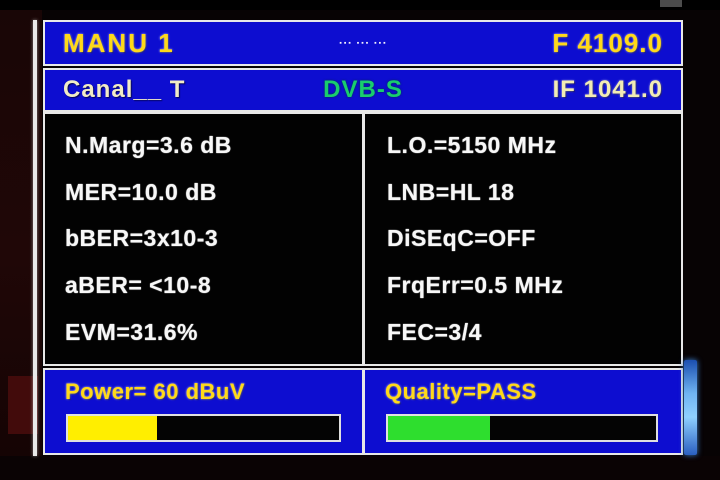  Describe the element at coordinates (35, 238) in the screenshot. I see `left-accent-line` at that location.